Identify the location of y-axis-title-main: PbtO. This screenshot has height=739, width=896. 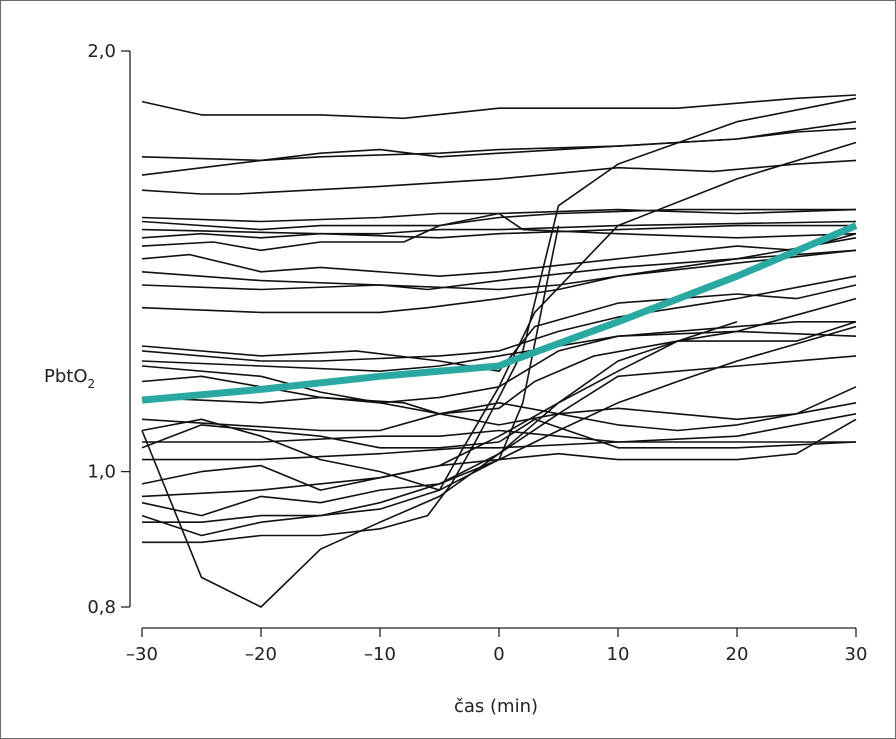
(66, 376).